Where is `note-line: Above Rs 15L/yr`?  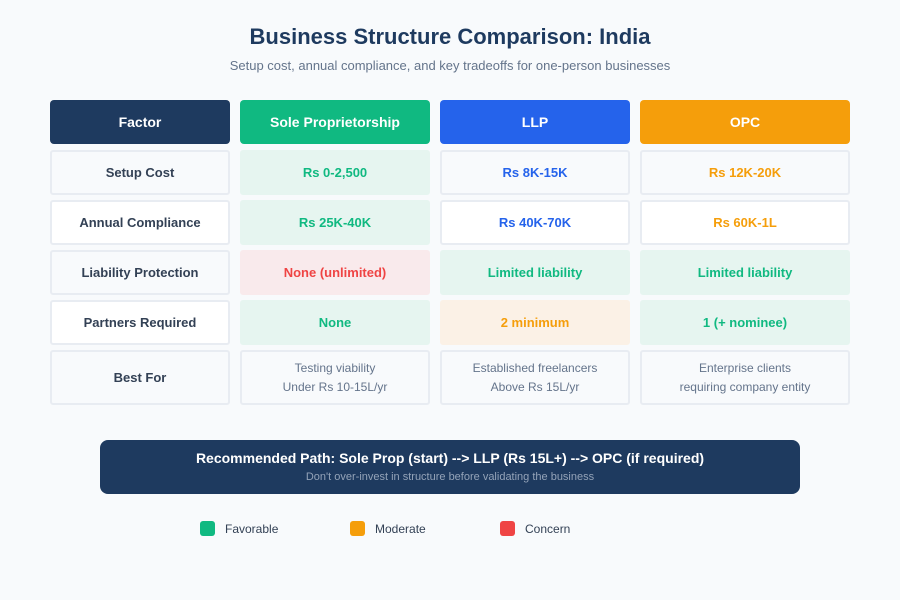
note-line: Above Rs 15L/yr is located at coordinates (535, 386).